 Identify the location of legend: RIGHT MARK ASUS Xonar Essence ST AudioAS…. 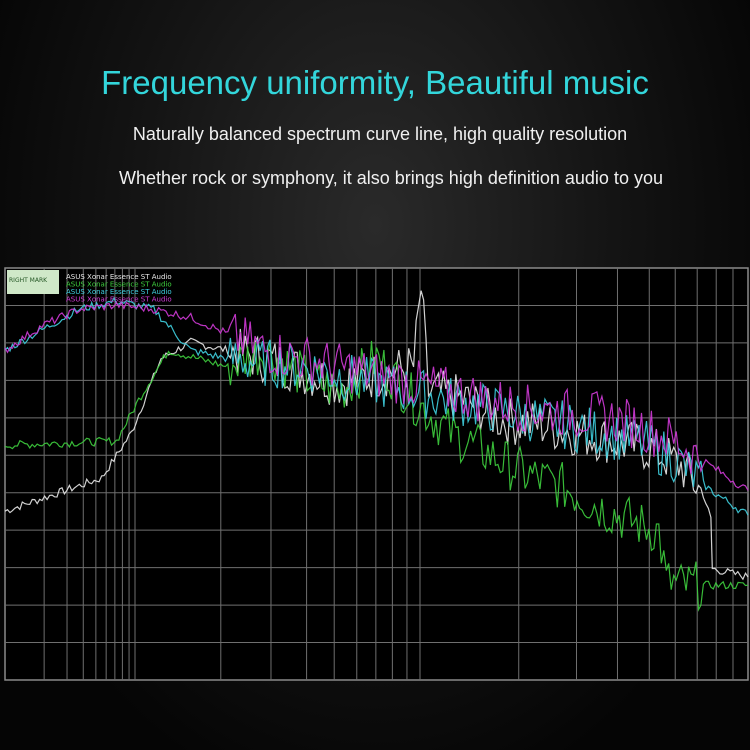
(89, 287).